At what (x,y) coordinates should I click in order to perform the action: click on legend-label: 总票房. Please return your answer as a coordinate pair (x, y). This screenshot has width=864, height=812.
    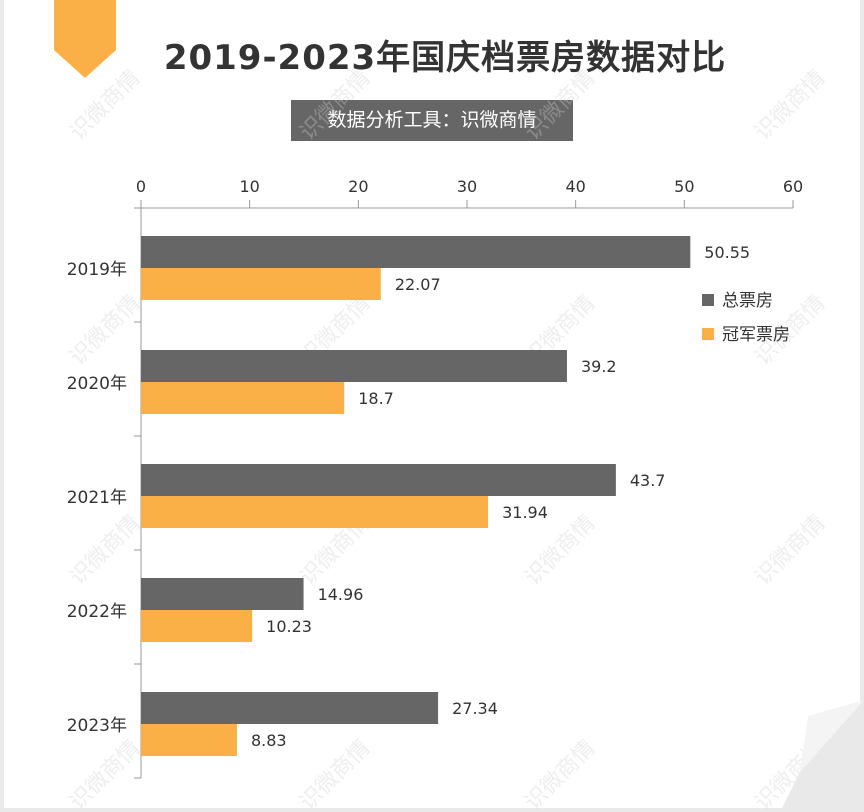
    Looking at the image, I should click on (747, 301).